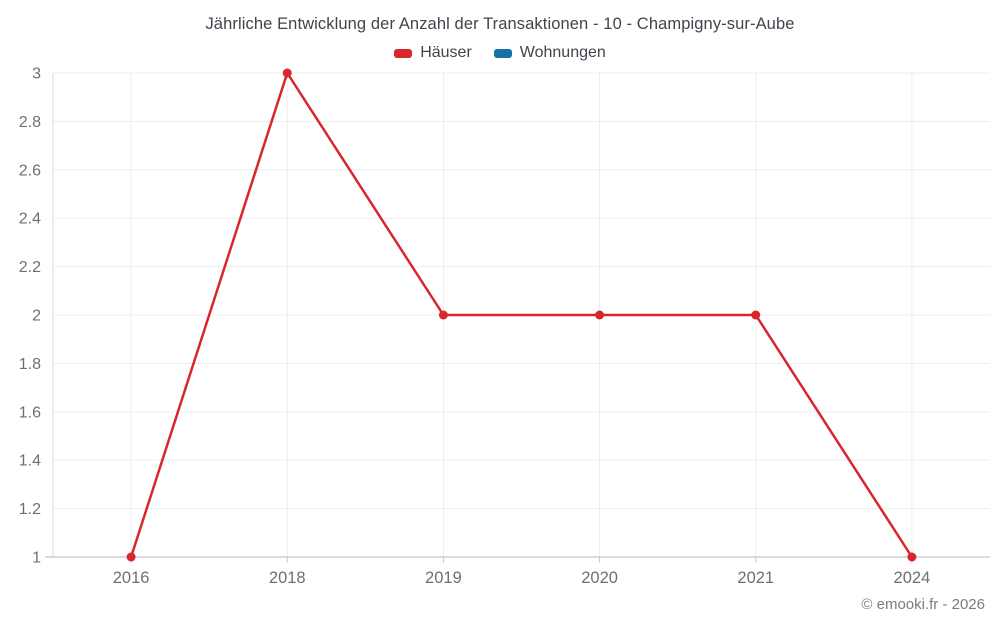 Image resolution: width=1000 pixels, height=625 pixels. Describe the element at coordinates (287, 578) in the screenshot. I see `x-axis-label: 2018` at that location.